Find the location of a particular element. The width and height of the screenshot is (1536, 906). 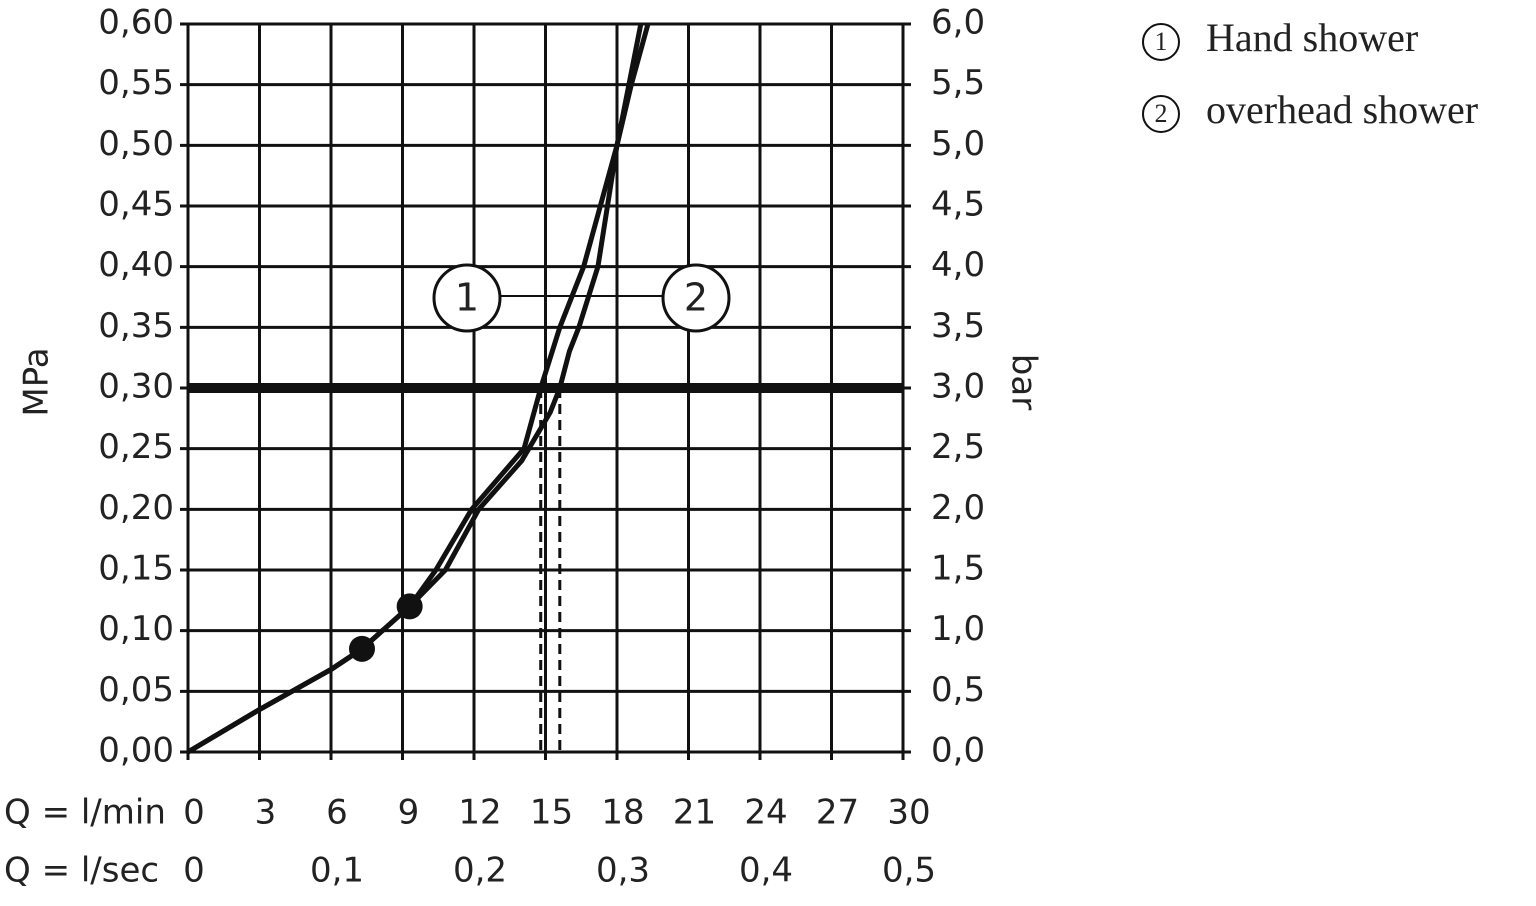

series-marker is located at coordinates (409, 606).